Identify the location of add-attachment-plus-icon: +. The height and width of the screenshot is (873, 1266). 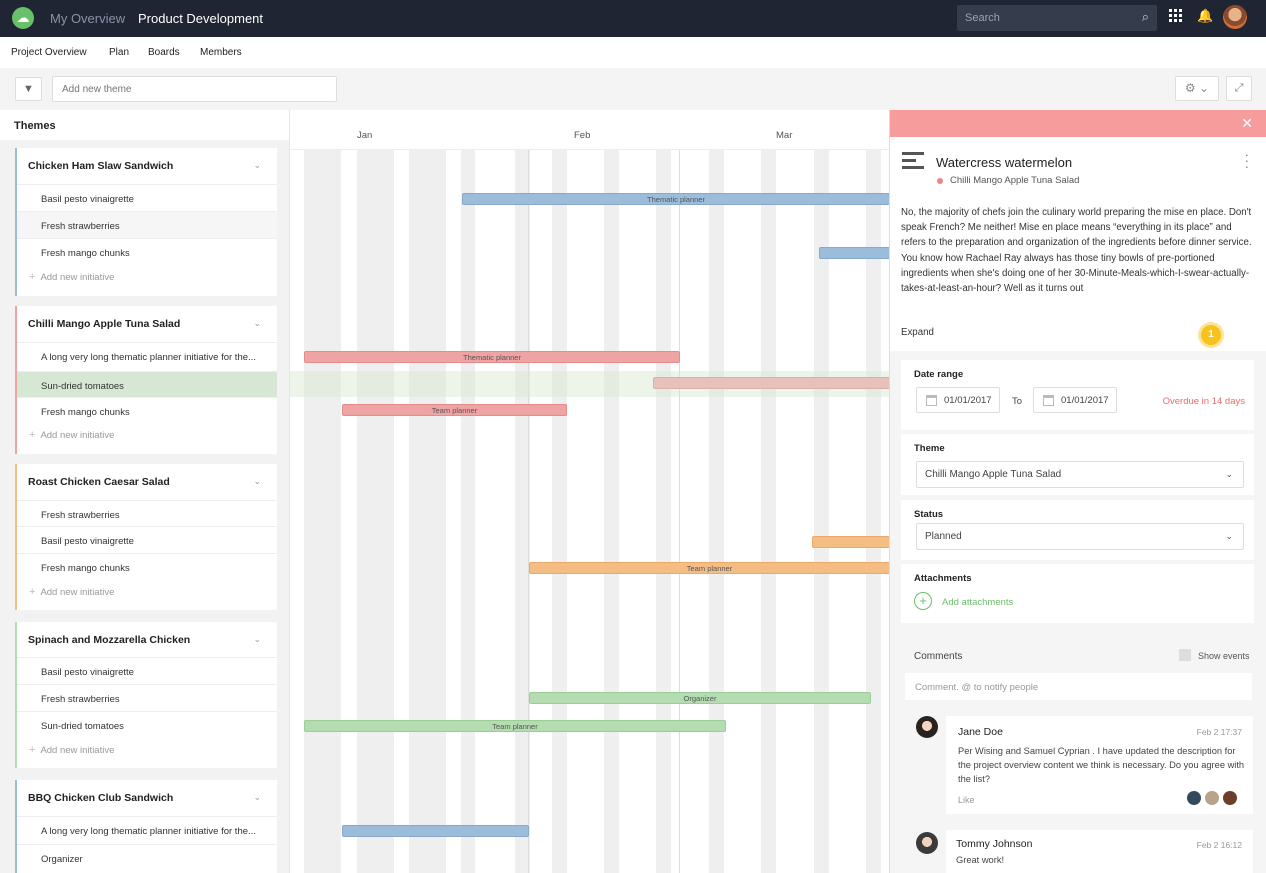
(923, 601).